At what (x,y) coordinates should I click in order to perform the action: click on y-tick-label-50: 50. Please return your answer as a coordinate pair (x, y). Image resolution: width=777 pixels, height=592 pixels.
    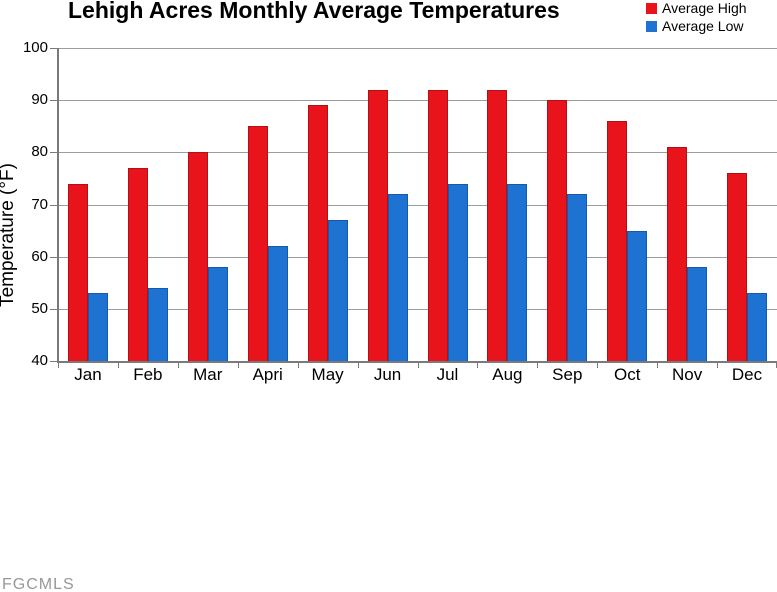
    Looking at the image, I should click on (39, 308).